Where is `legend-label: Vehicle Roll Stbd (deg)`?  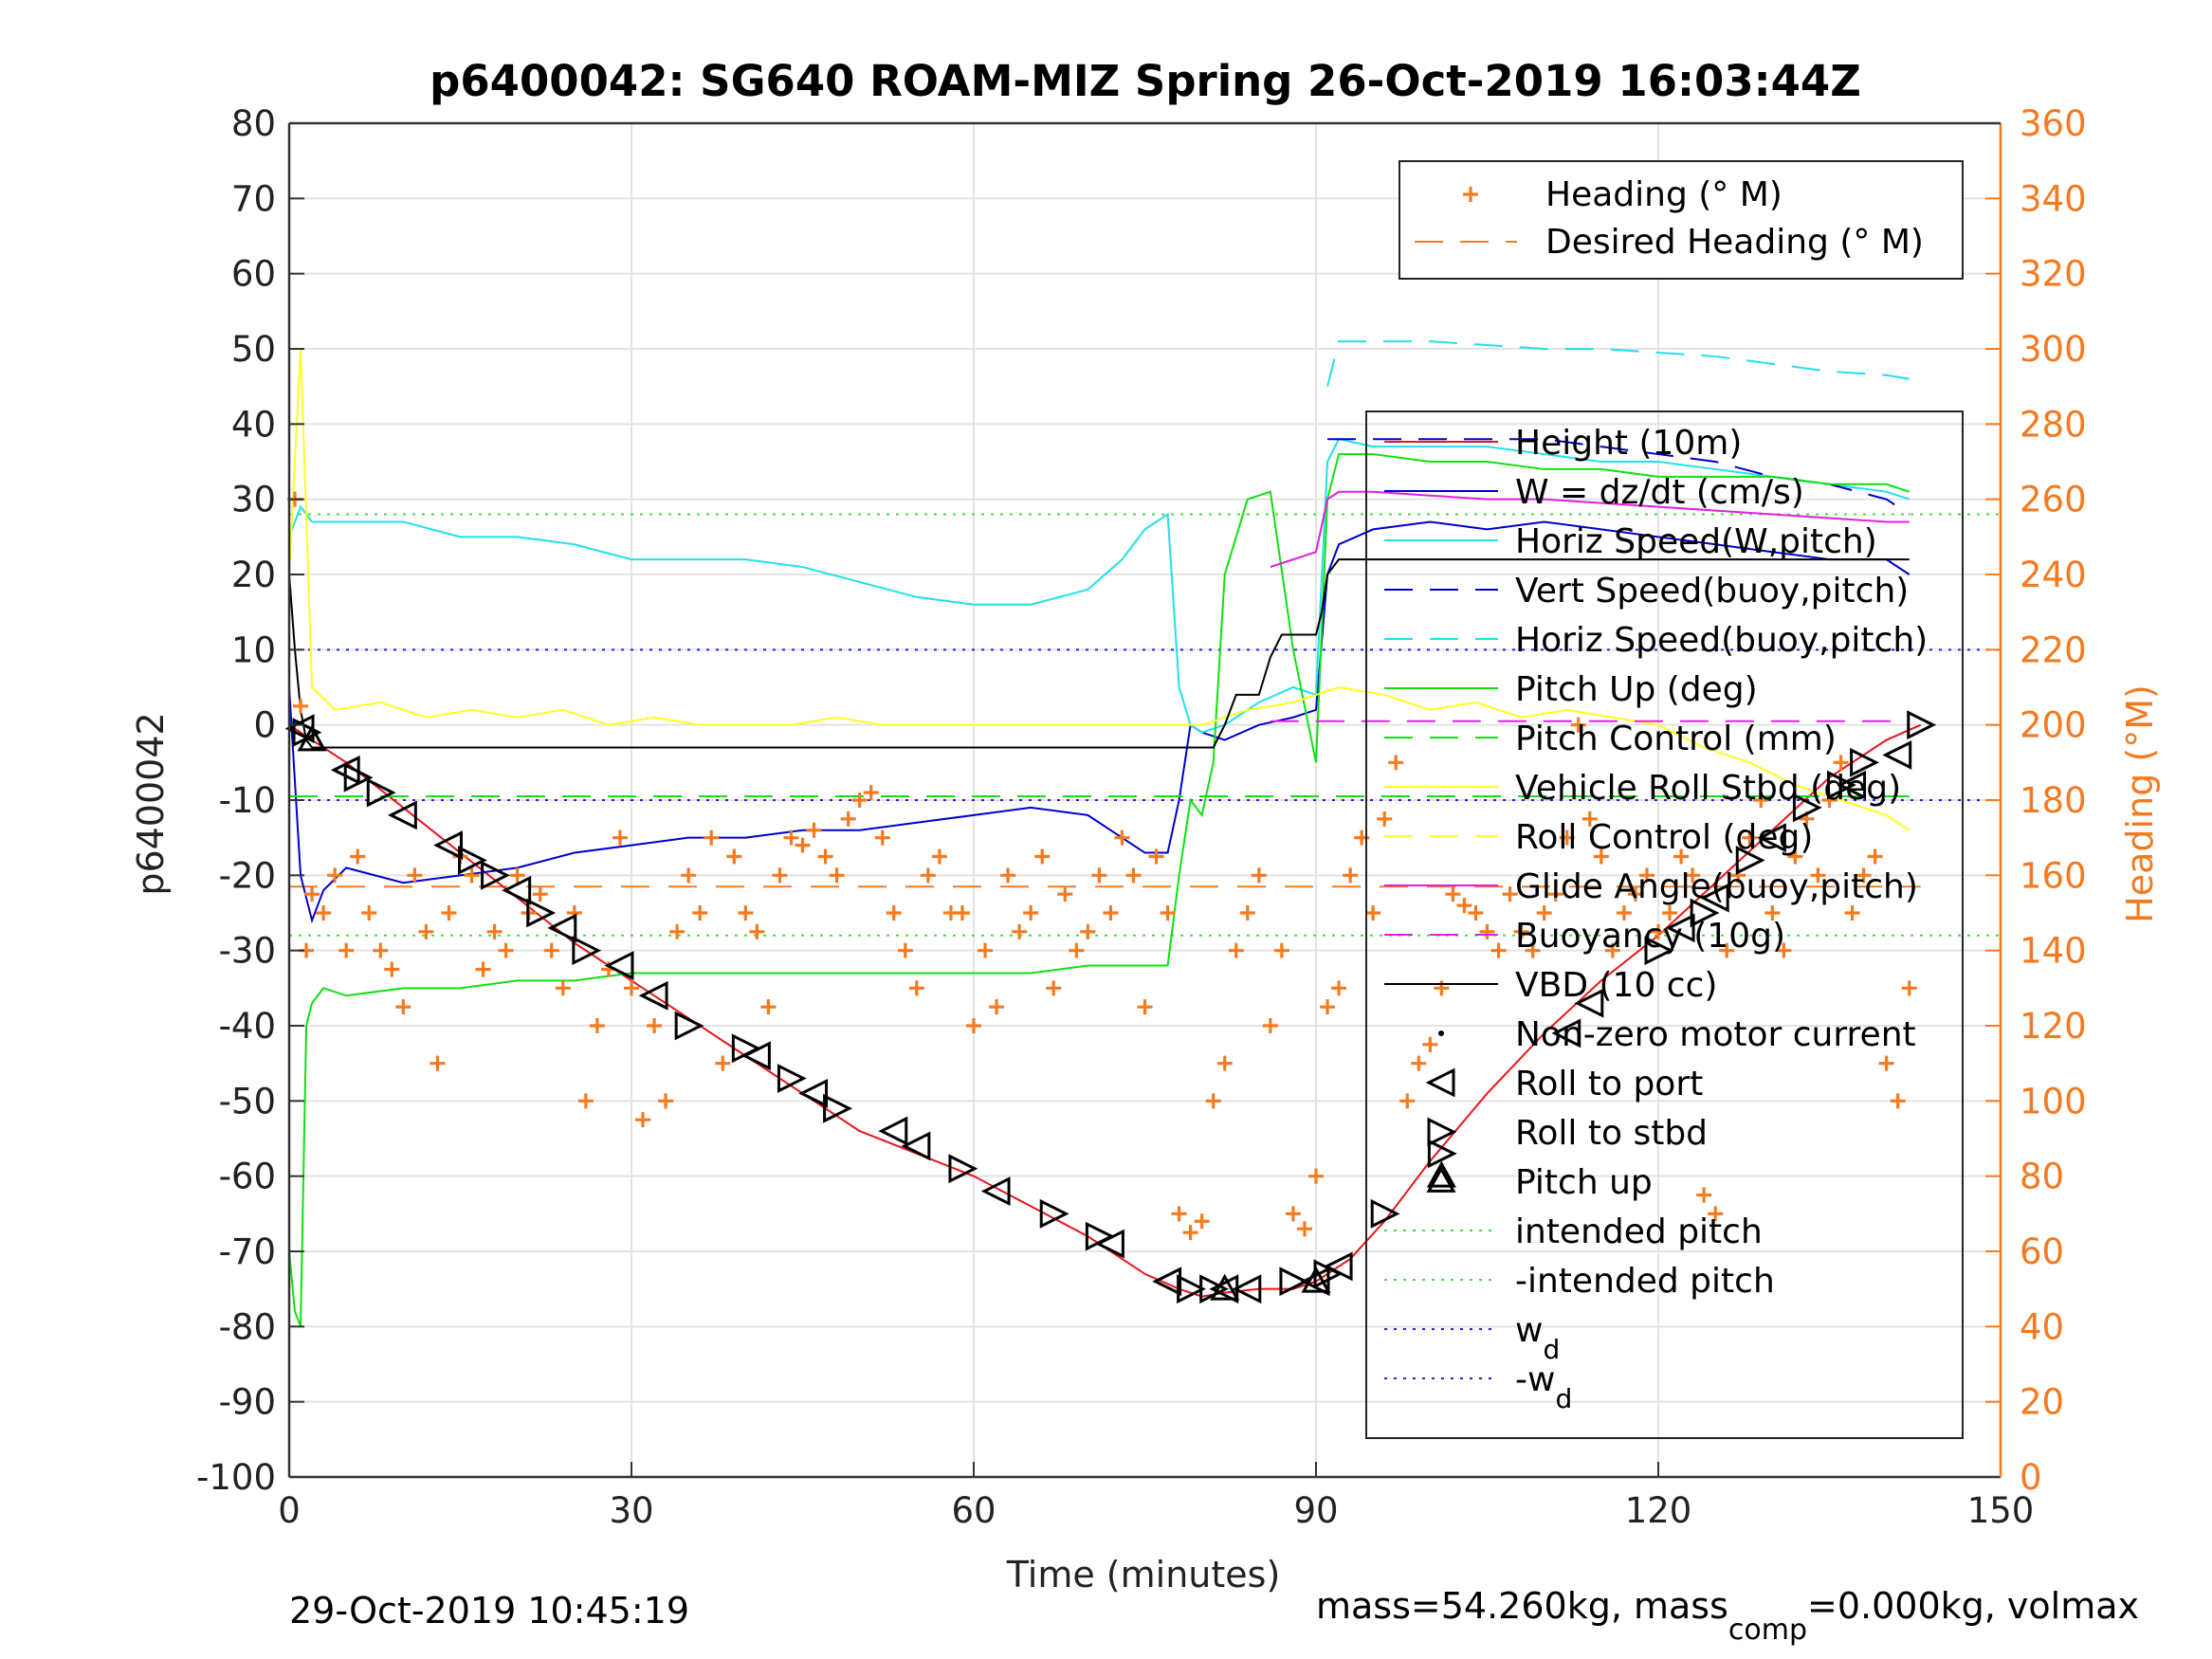 legend-label: Vehicle Roll Stbd (deg) is located at coordinates (1708, 788).